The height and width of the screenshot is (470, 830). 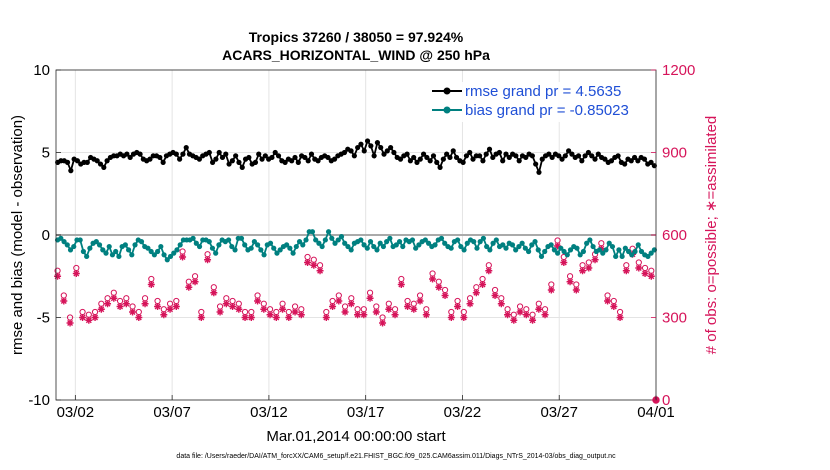 I want to click on right-y-tick-label: 1200, so click(x=678, y=70).